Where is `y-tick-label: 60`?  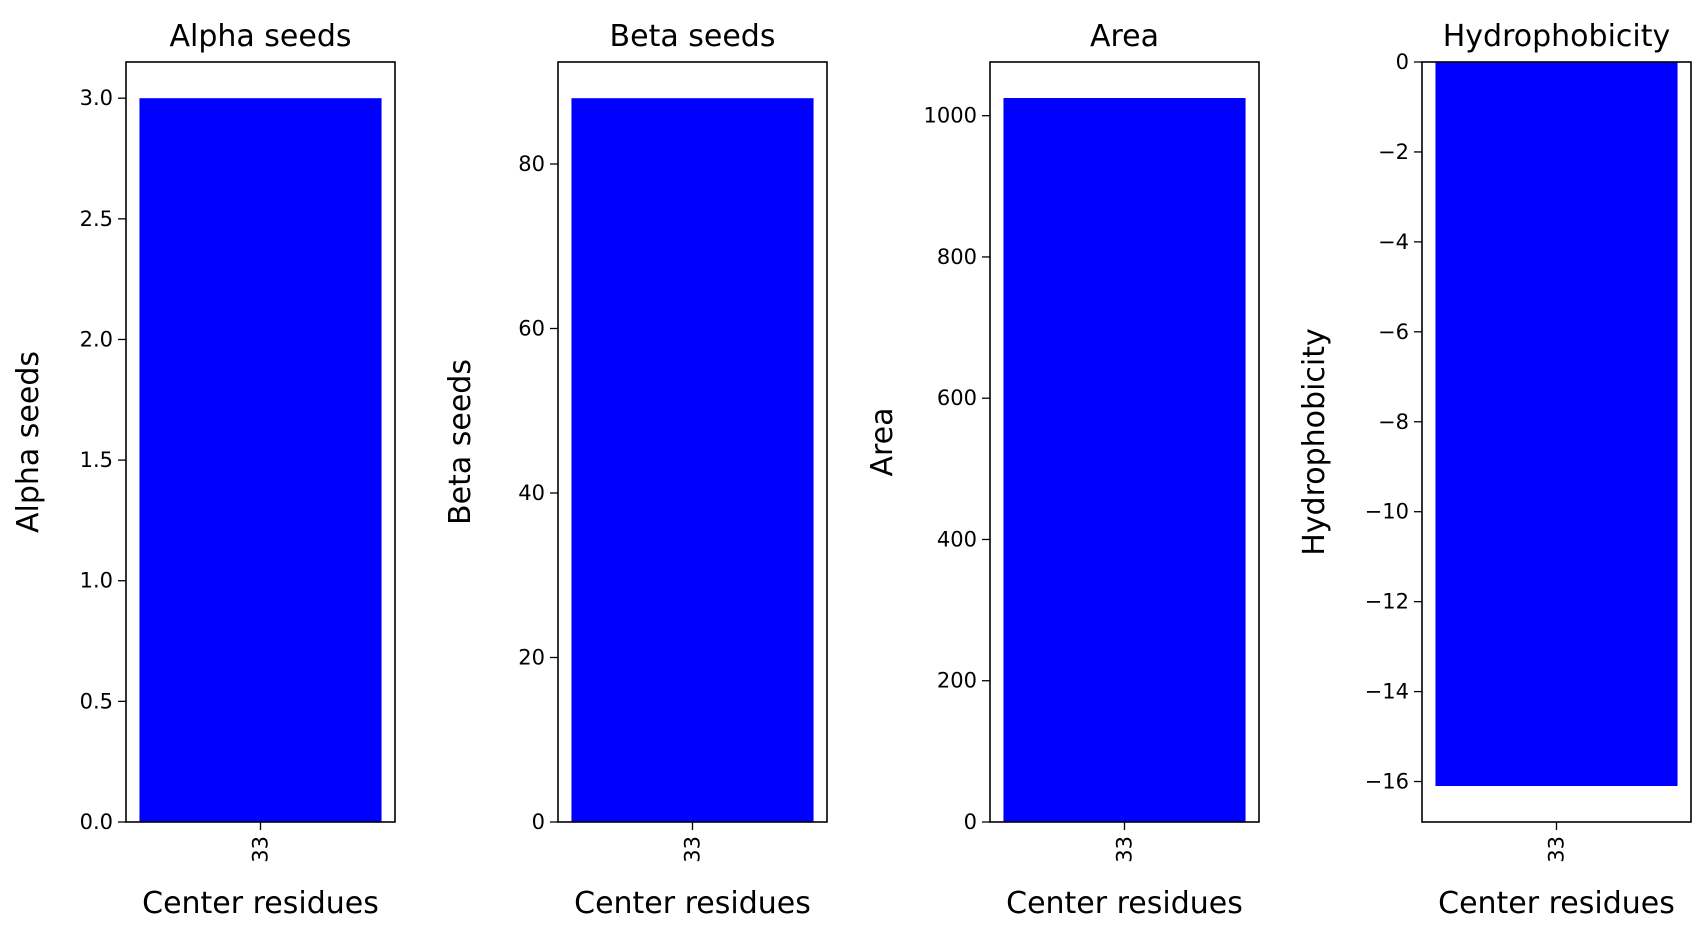 y-tick-label: 60 is located at coordinates (531, 328).